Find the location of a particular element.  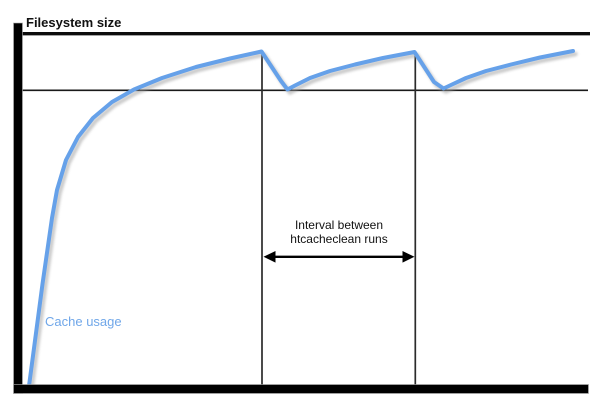

interval-annotation: Interval between htcacheclean runs is located at coordinates (339, 232).